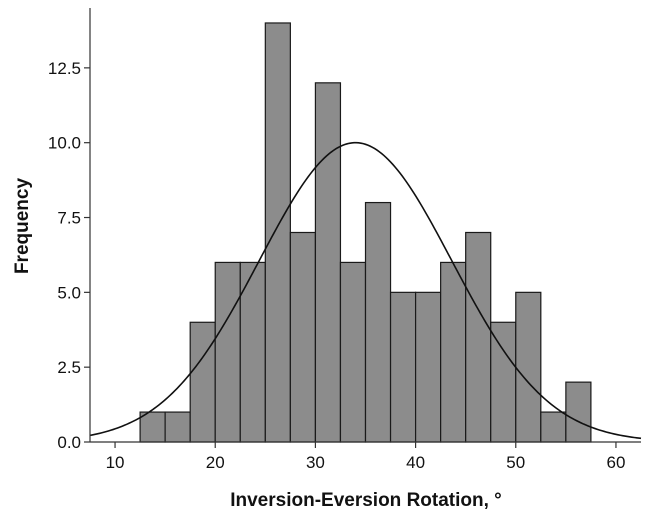 Image resolution: width=648 pixels, height=524 pixels. I want to click on y-tick-label-0: 0.0, so click(69, 442).